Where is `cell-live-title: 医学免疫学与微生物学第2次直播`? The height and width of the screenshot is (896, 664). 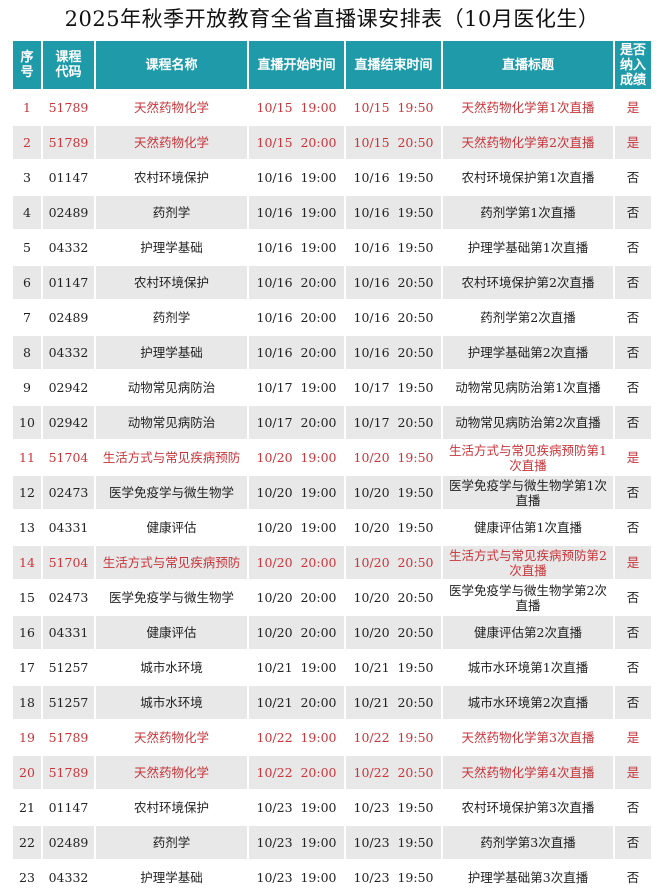 cell-live-title: 医学免疫学与微生物学第2次直播 is located at coordinates (528, 597).